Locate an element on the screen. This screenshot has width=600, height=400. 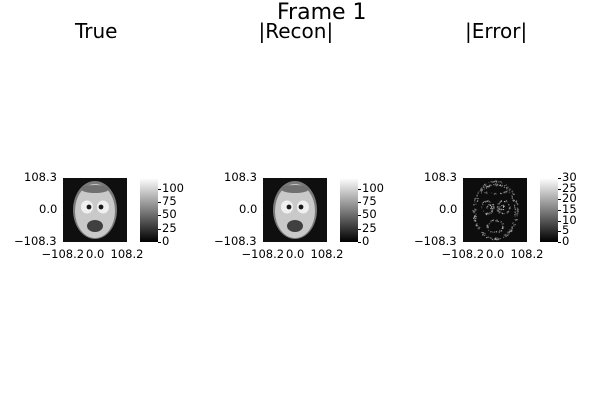
figure-title: Frame 1 is located at coordinates (322, 12).